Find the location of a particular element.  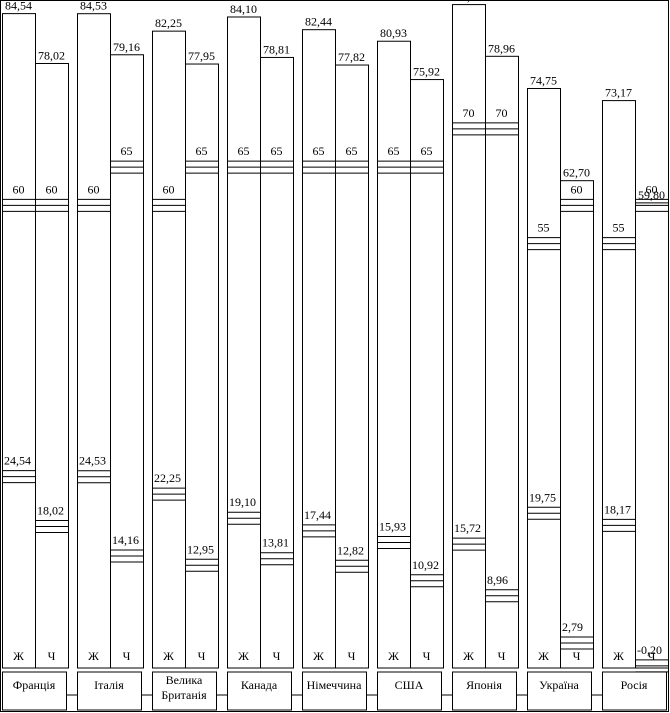

country-7-female-remain-label: 15,72 is located at coordinates (467, 528).